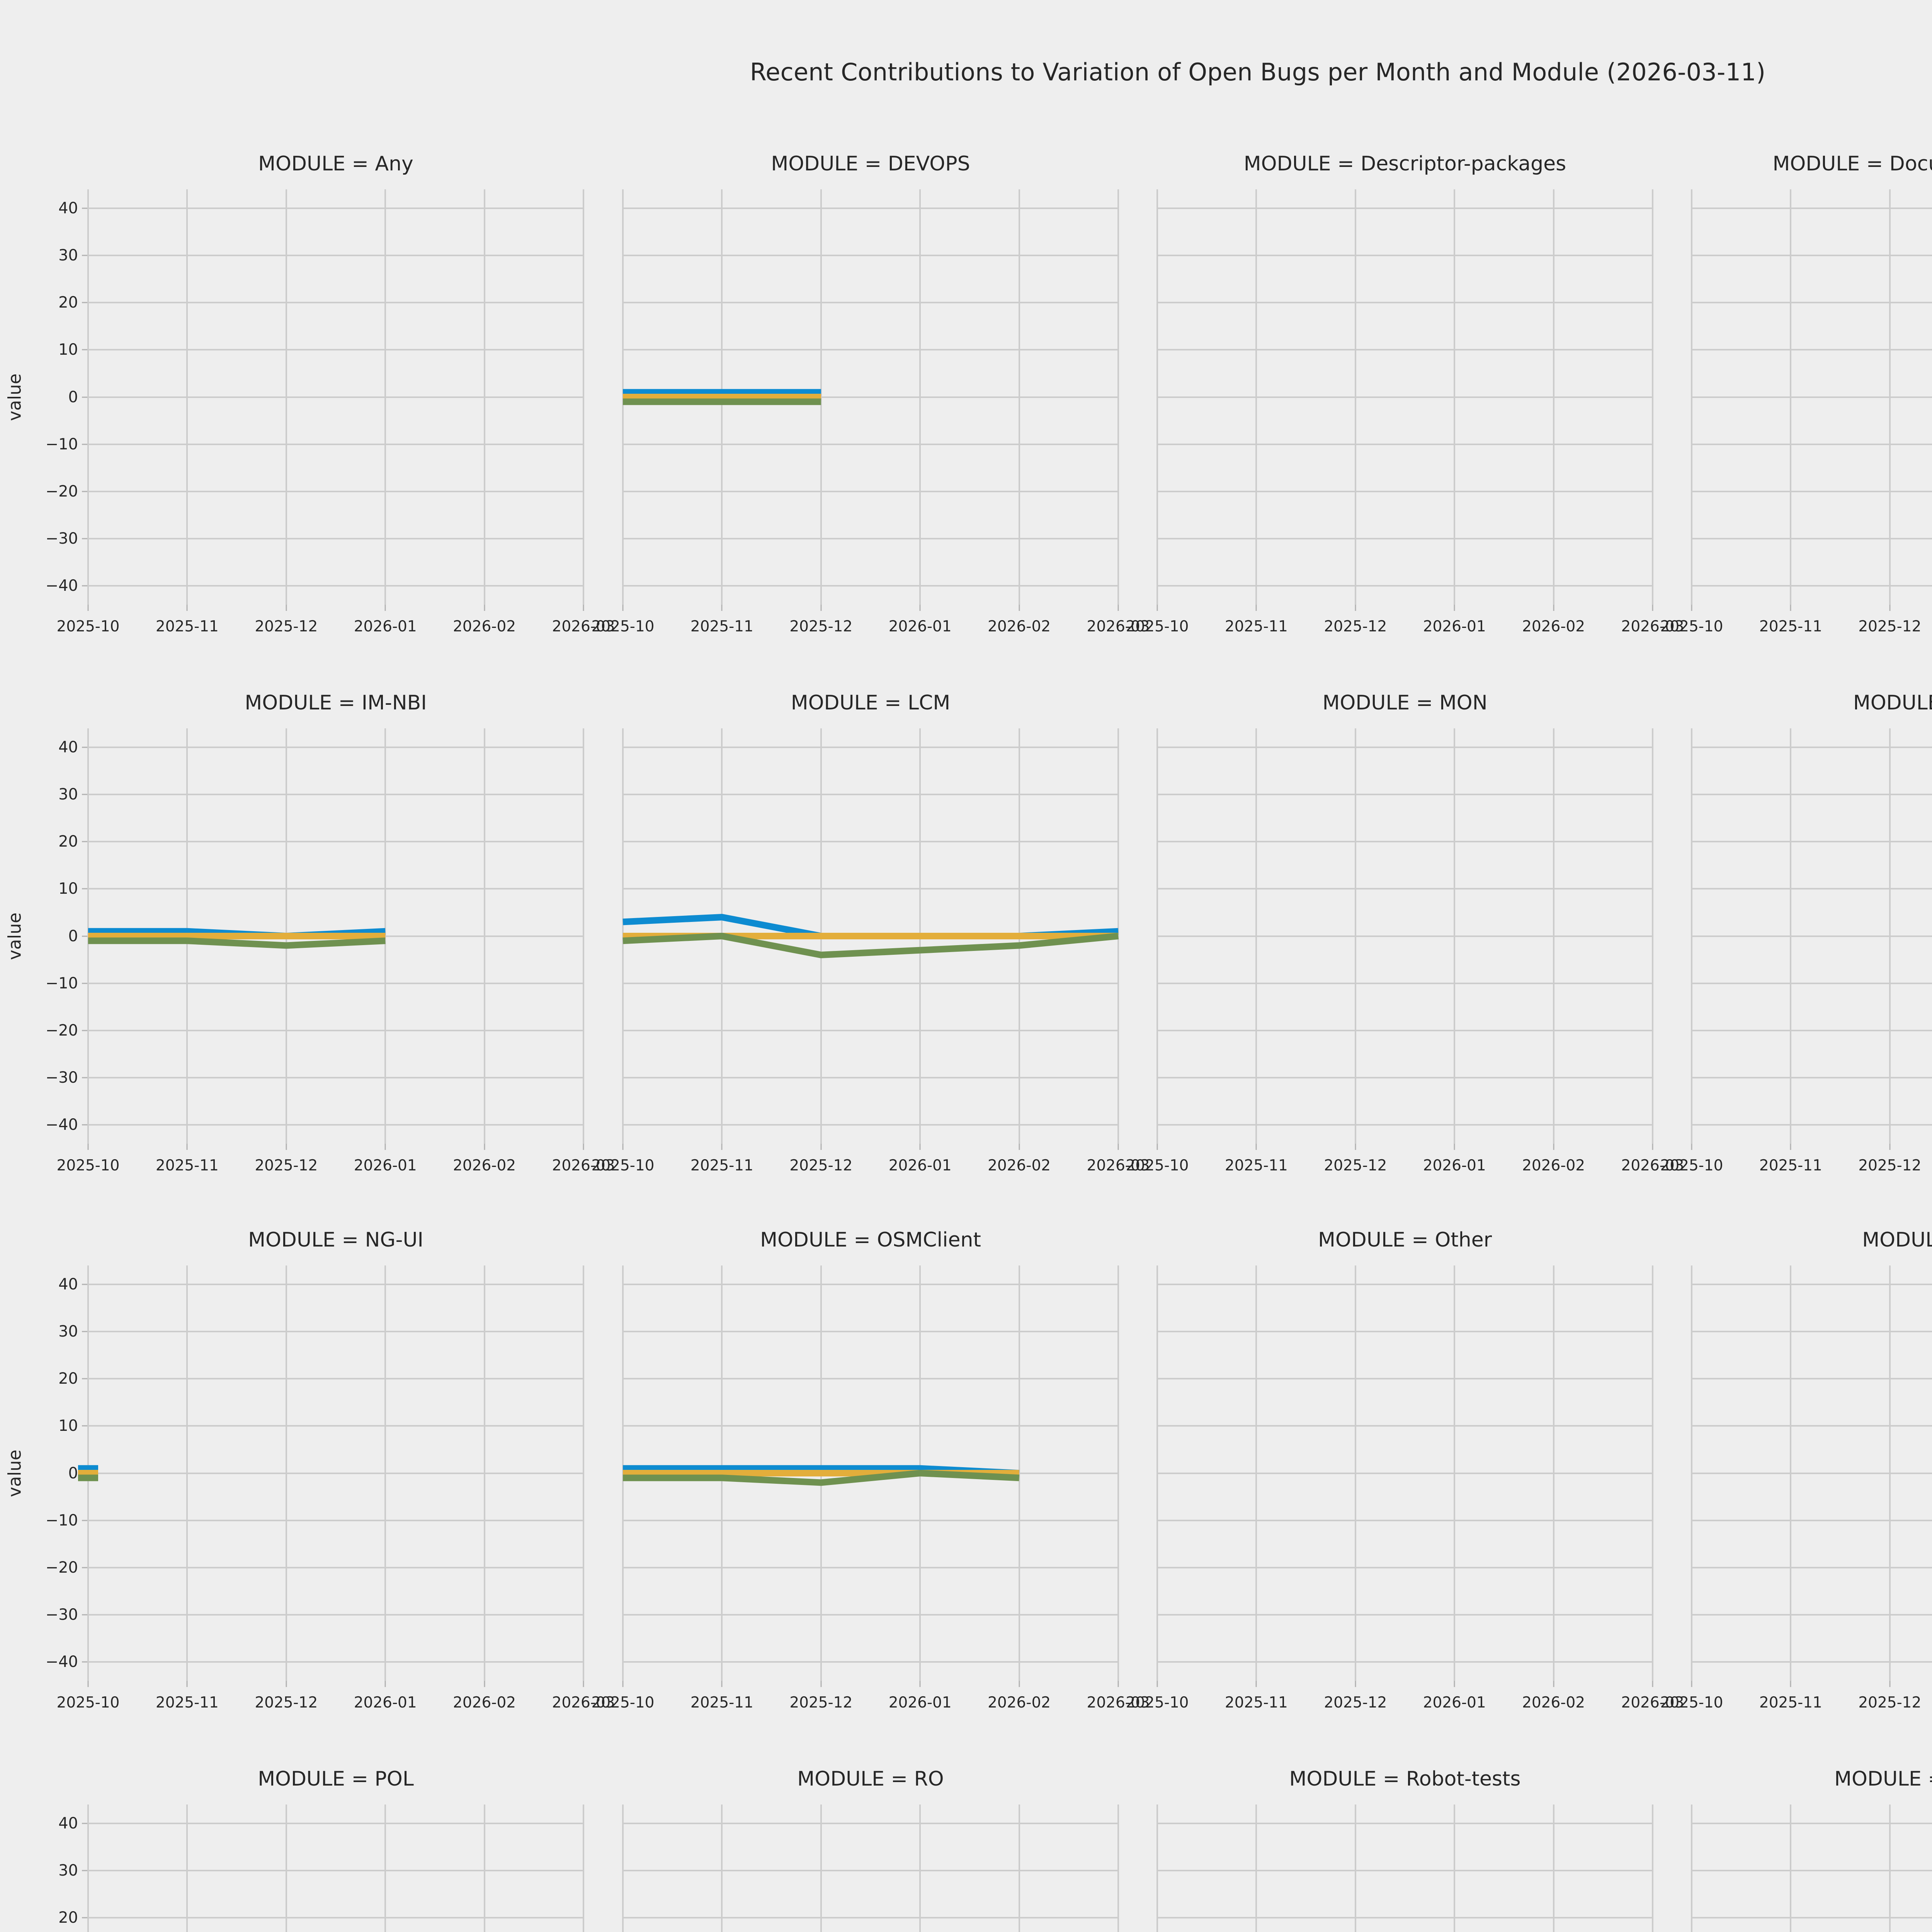  What do you see at coordinates (1454, 1165) in the screenshot?
I see `x-tick-label: 2026-01` at bounding box center [1454, 1165].